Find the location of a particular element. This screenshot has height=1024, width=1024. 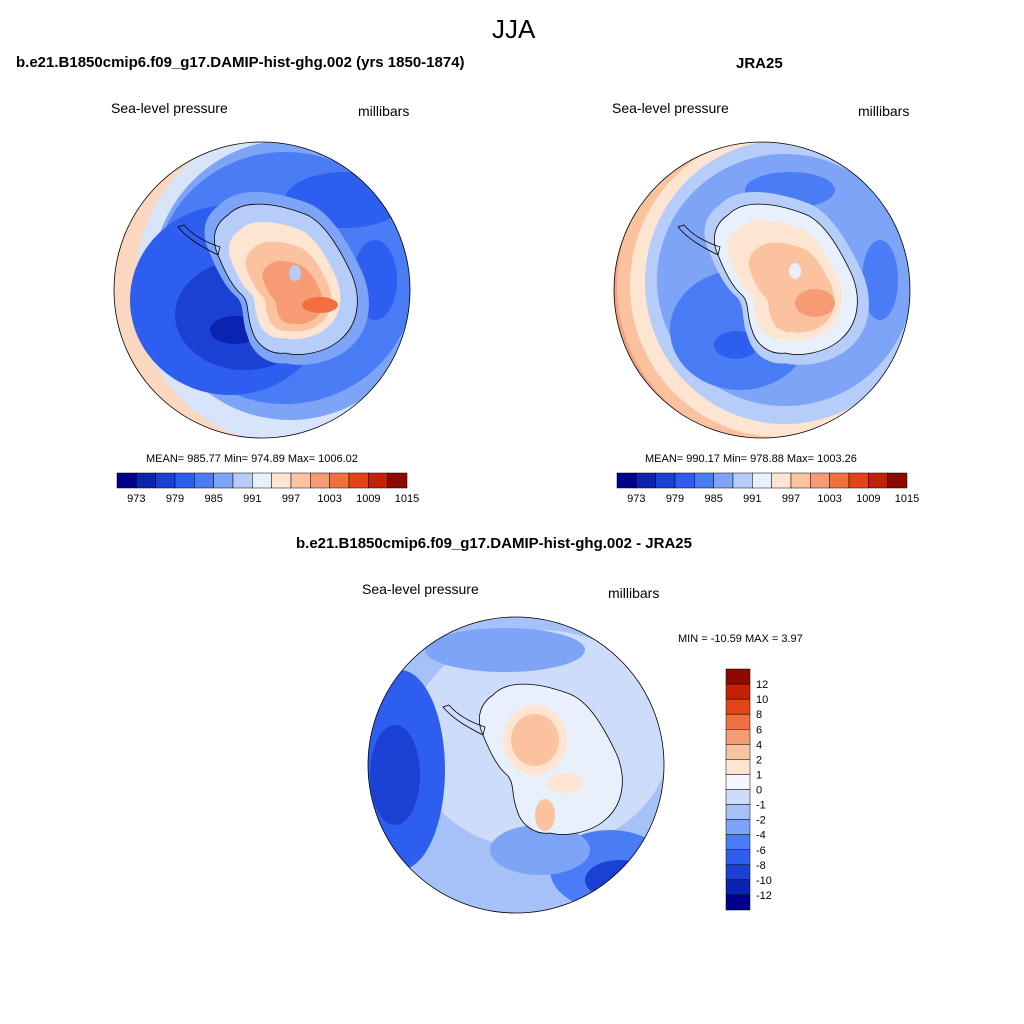

colorbar-tick-label: 2 is located at coordinates (759, 760).